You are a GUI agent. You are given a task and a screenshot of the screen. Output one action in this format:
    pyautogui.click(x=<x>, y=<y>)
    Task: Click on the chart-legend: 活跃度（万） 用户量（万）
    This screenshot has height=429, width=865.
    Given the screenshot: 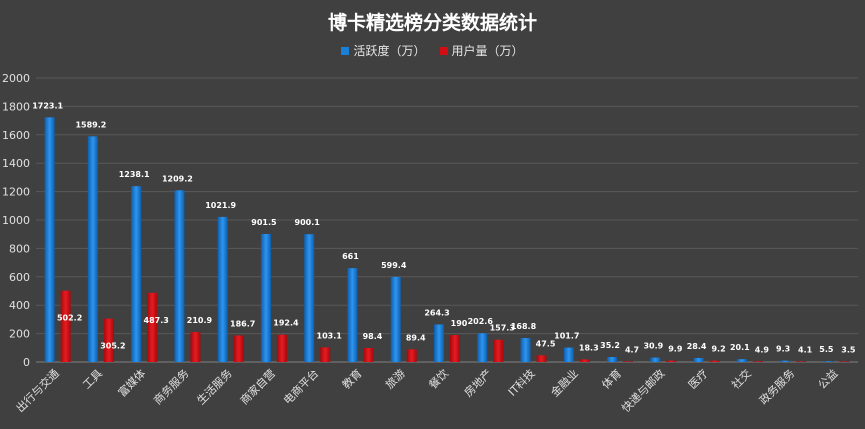 What is the action you would take?
    pyautogui.click(x=432, y=50)
    